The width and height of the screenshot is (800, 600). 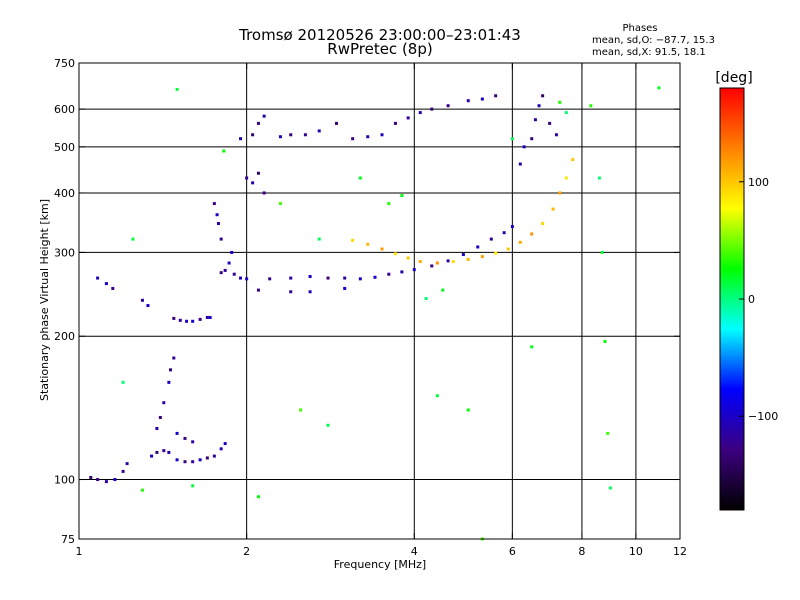 What do you see at coordinates (639, 28) in the screenshot?
I see `stats-heading: Phases` at bounding box center [639, 28].